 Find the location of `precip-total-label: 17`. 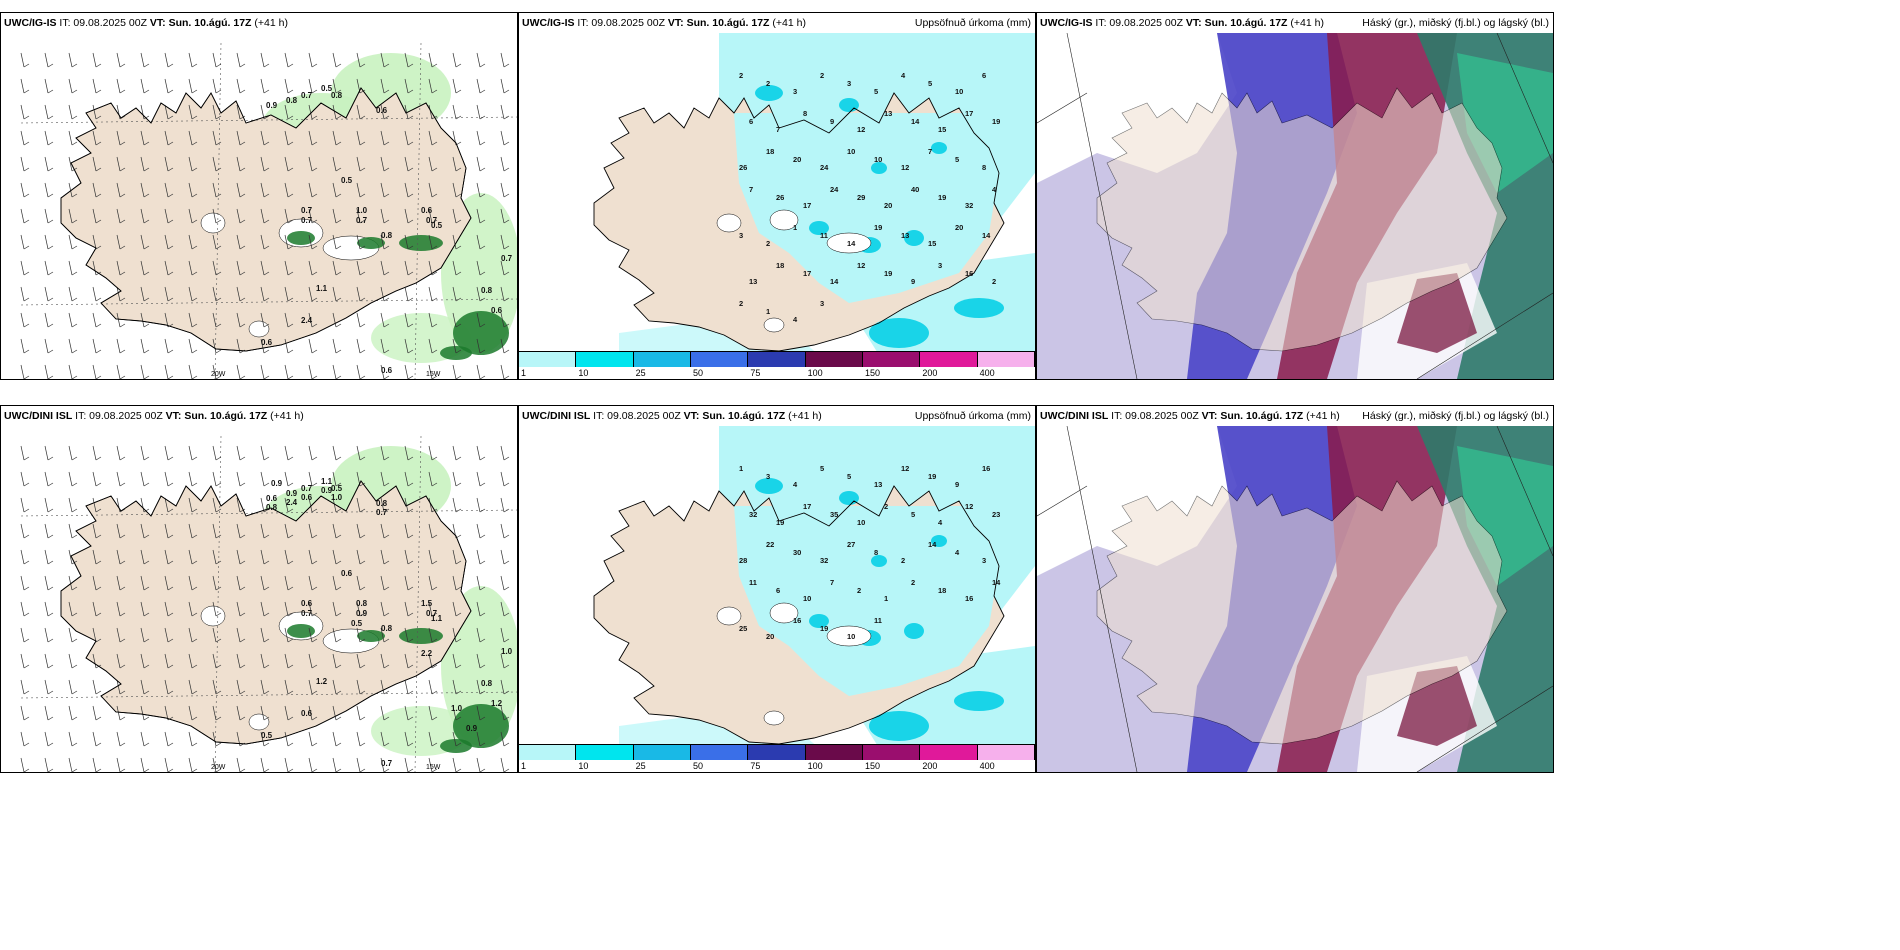

precip-total-label: 17 is located at coordinates (969, 113).